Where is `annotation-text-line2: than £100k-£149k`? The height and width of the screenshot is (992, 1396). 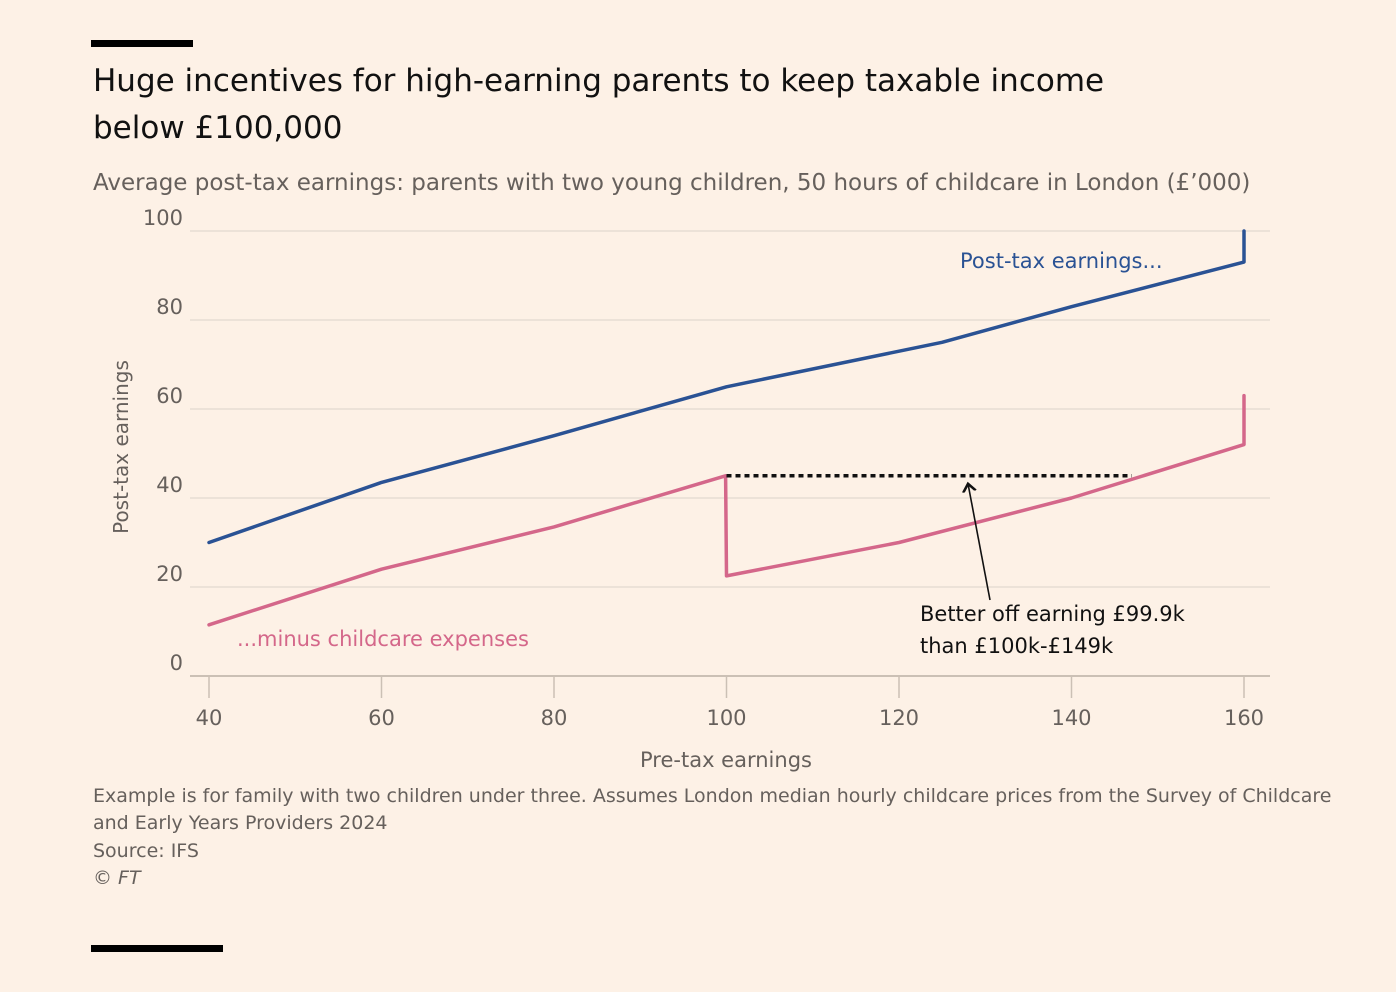 annotation-text-line2: than £100k-£149k is located at coordinates (1017, 646).